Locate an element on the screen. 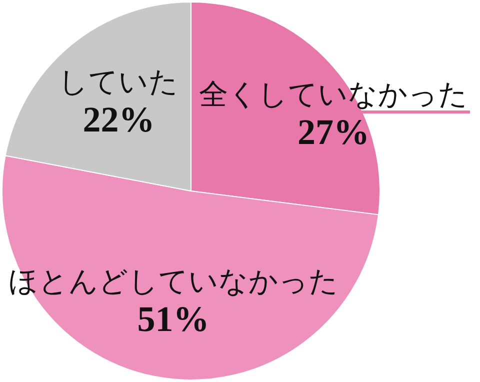 The height and width of the screenshot is (382, 480). data-label: 22% is located at coordinates (118, 120).